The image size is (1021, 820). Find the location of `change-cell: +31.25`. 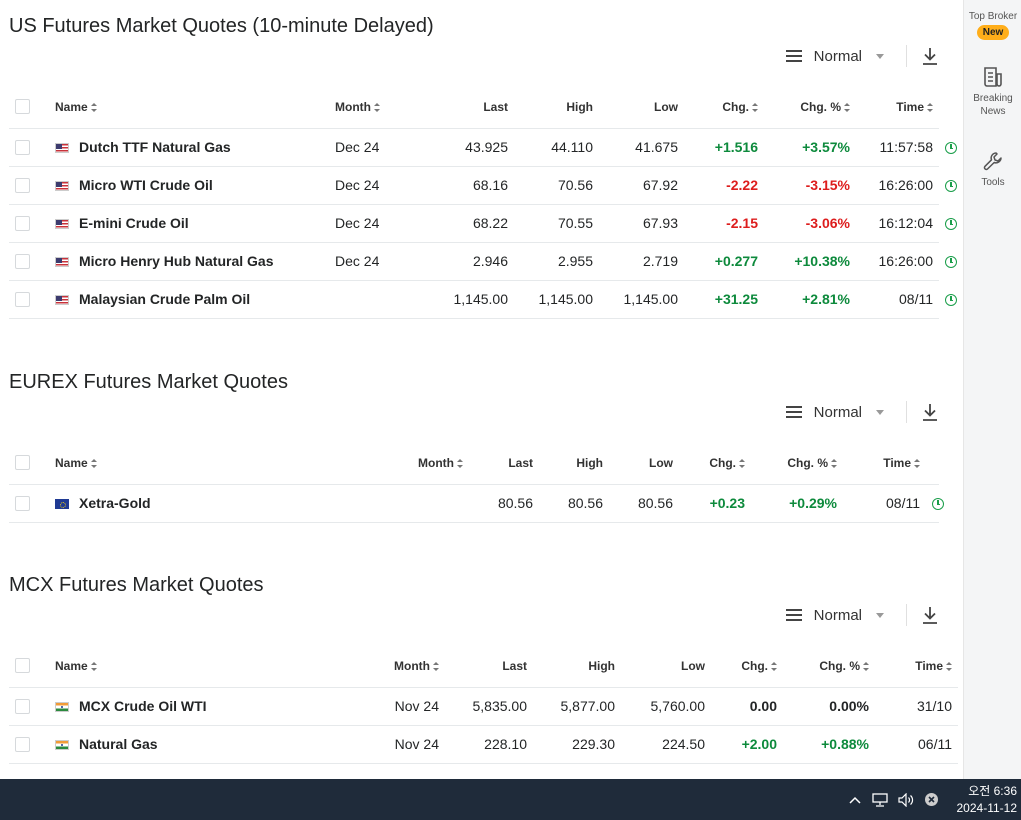

change-cell: +31.25 is located at coordinates (724, 299).